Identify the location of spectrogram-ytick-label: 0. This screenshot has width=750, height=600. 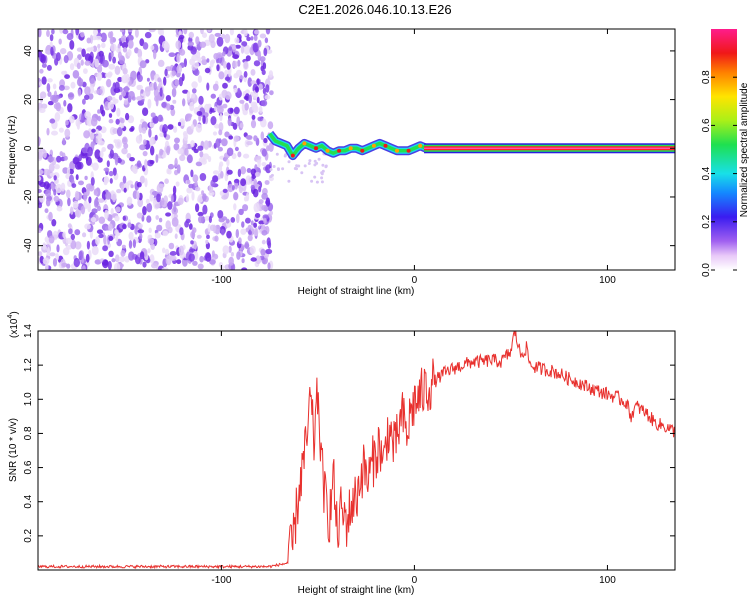
(28, 148).